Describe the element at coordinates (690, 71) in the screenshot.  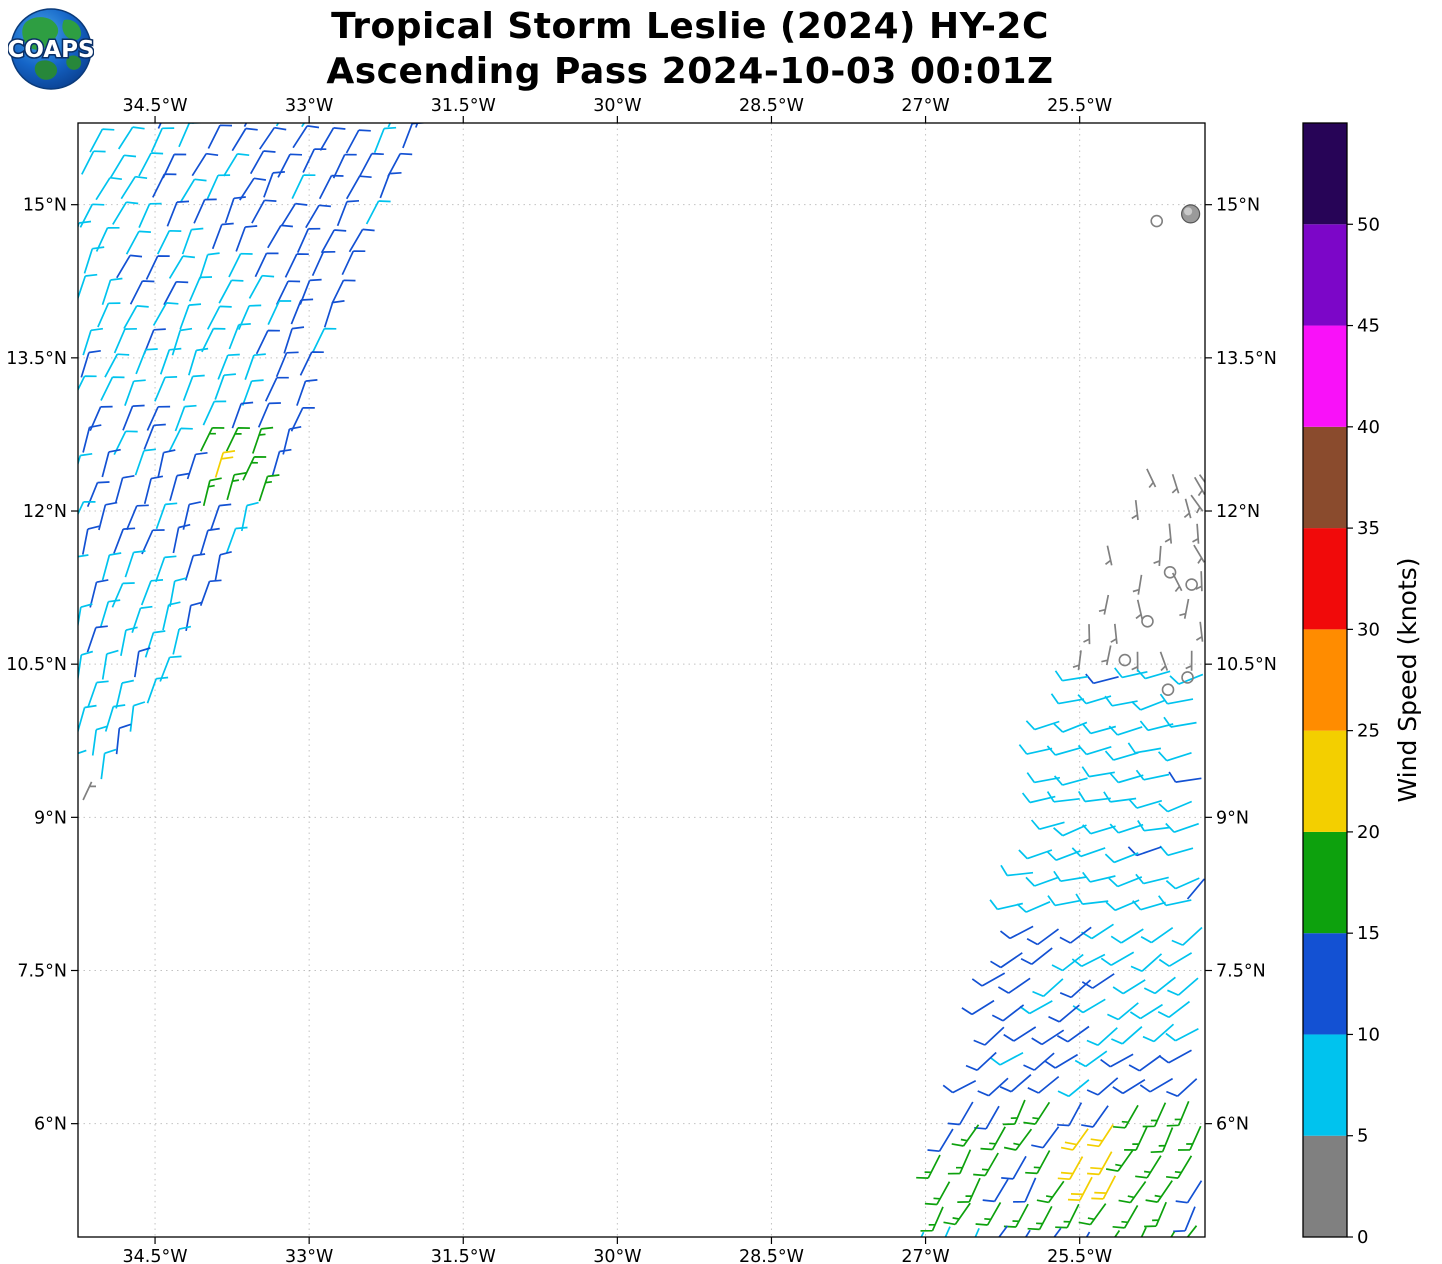
I see `chart-subtitle: Ascending Pass 2024-10-03 00:01Z` at that location.